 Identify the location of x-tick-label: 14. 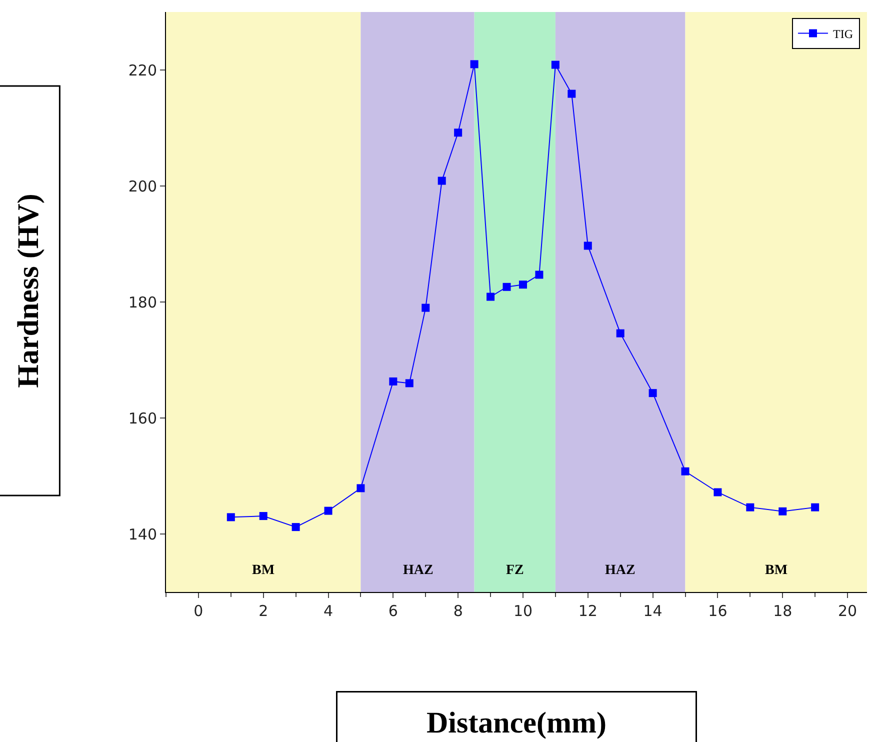
(652, 611).